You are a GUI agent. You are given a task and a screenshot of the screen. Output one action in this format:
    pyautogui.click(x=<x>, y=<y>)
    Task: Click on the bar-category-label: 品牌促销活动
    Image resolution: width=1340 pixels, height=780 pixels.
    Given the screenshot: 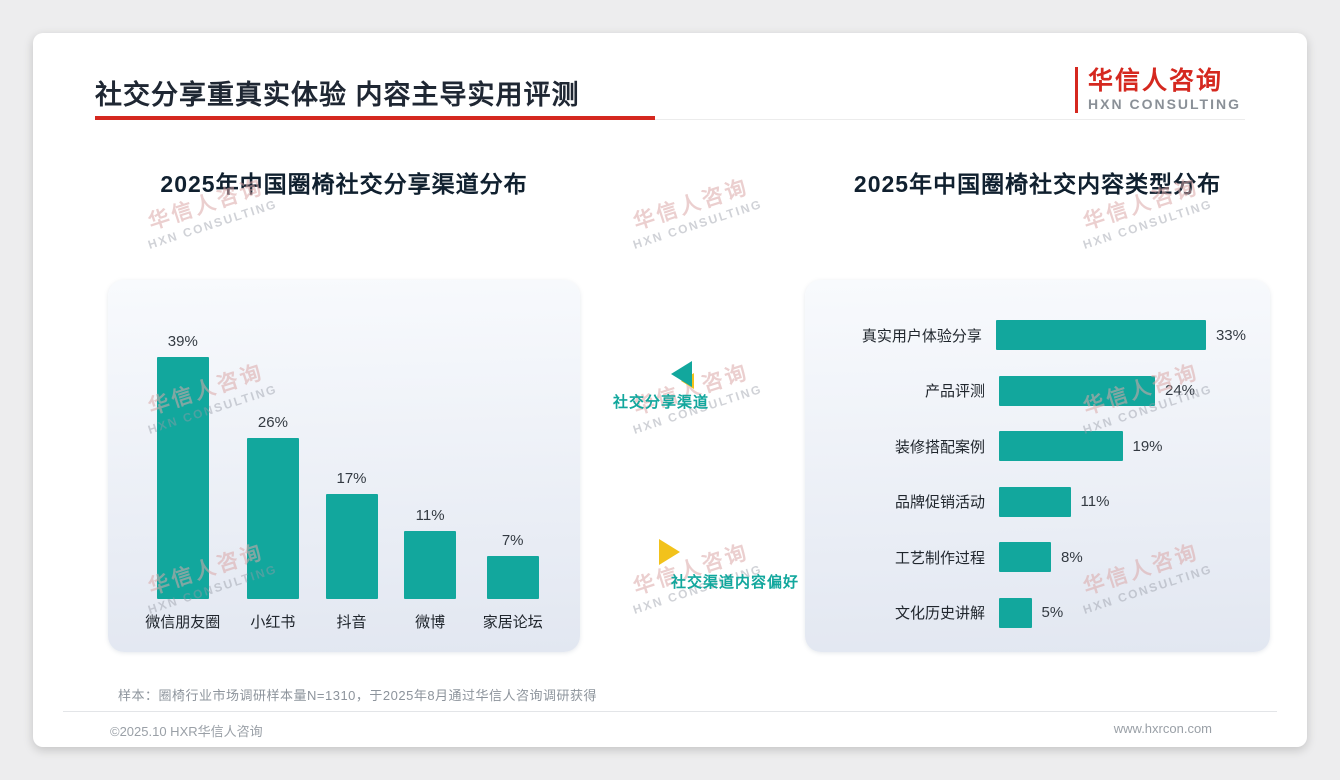 What is the action you would take?
    pyautogui.click(x=939, y=503)
    